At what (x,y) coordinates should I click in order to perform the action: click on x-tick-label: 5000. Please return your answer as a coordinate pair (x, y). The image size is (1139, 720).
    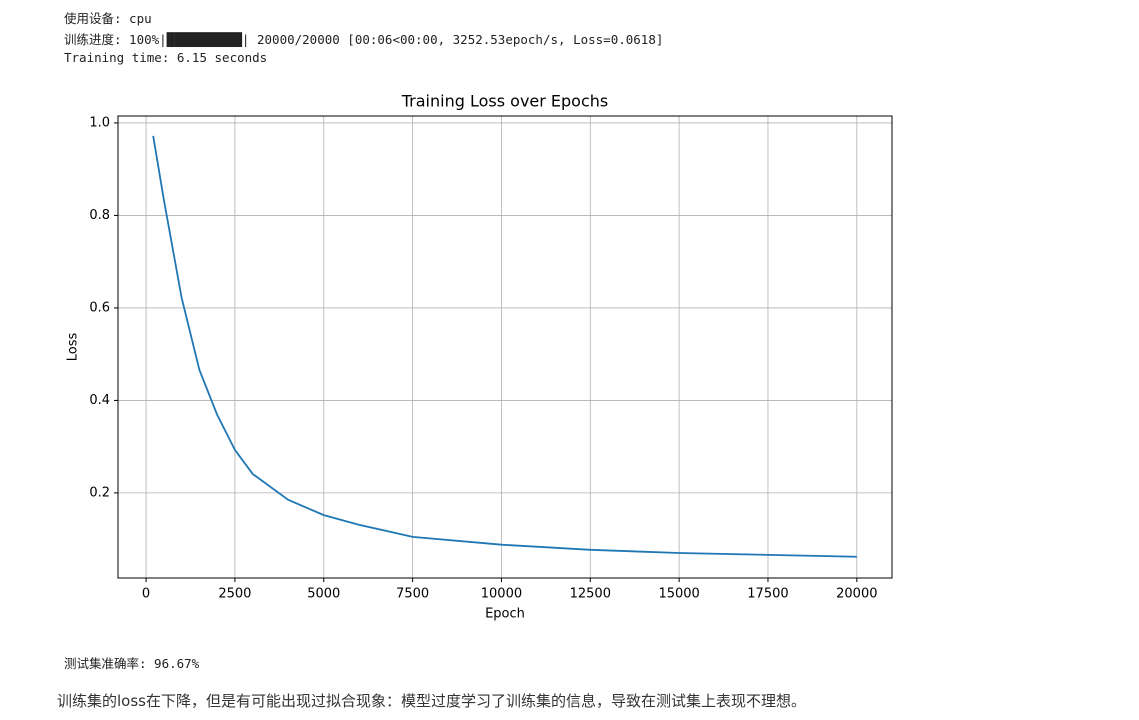
    Looking at the image, I should click on (323, 594).